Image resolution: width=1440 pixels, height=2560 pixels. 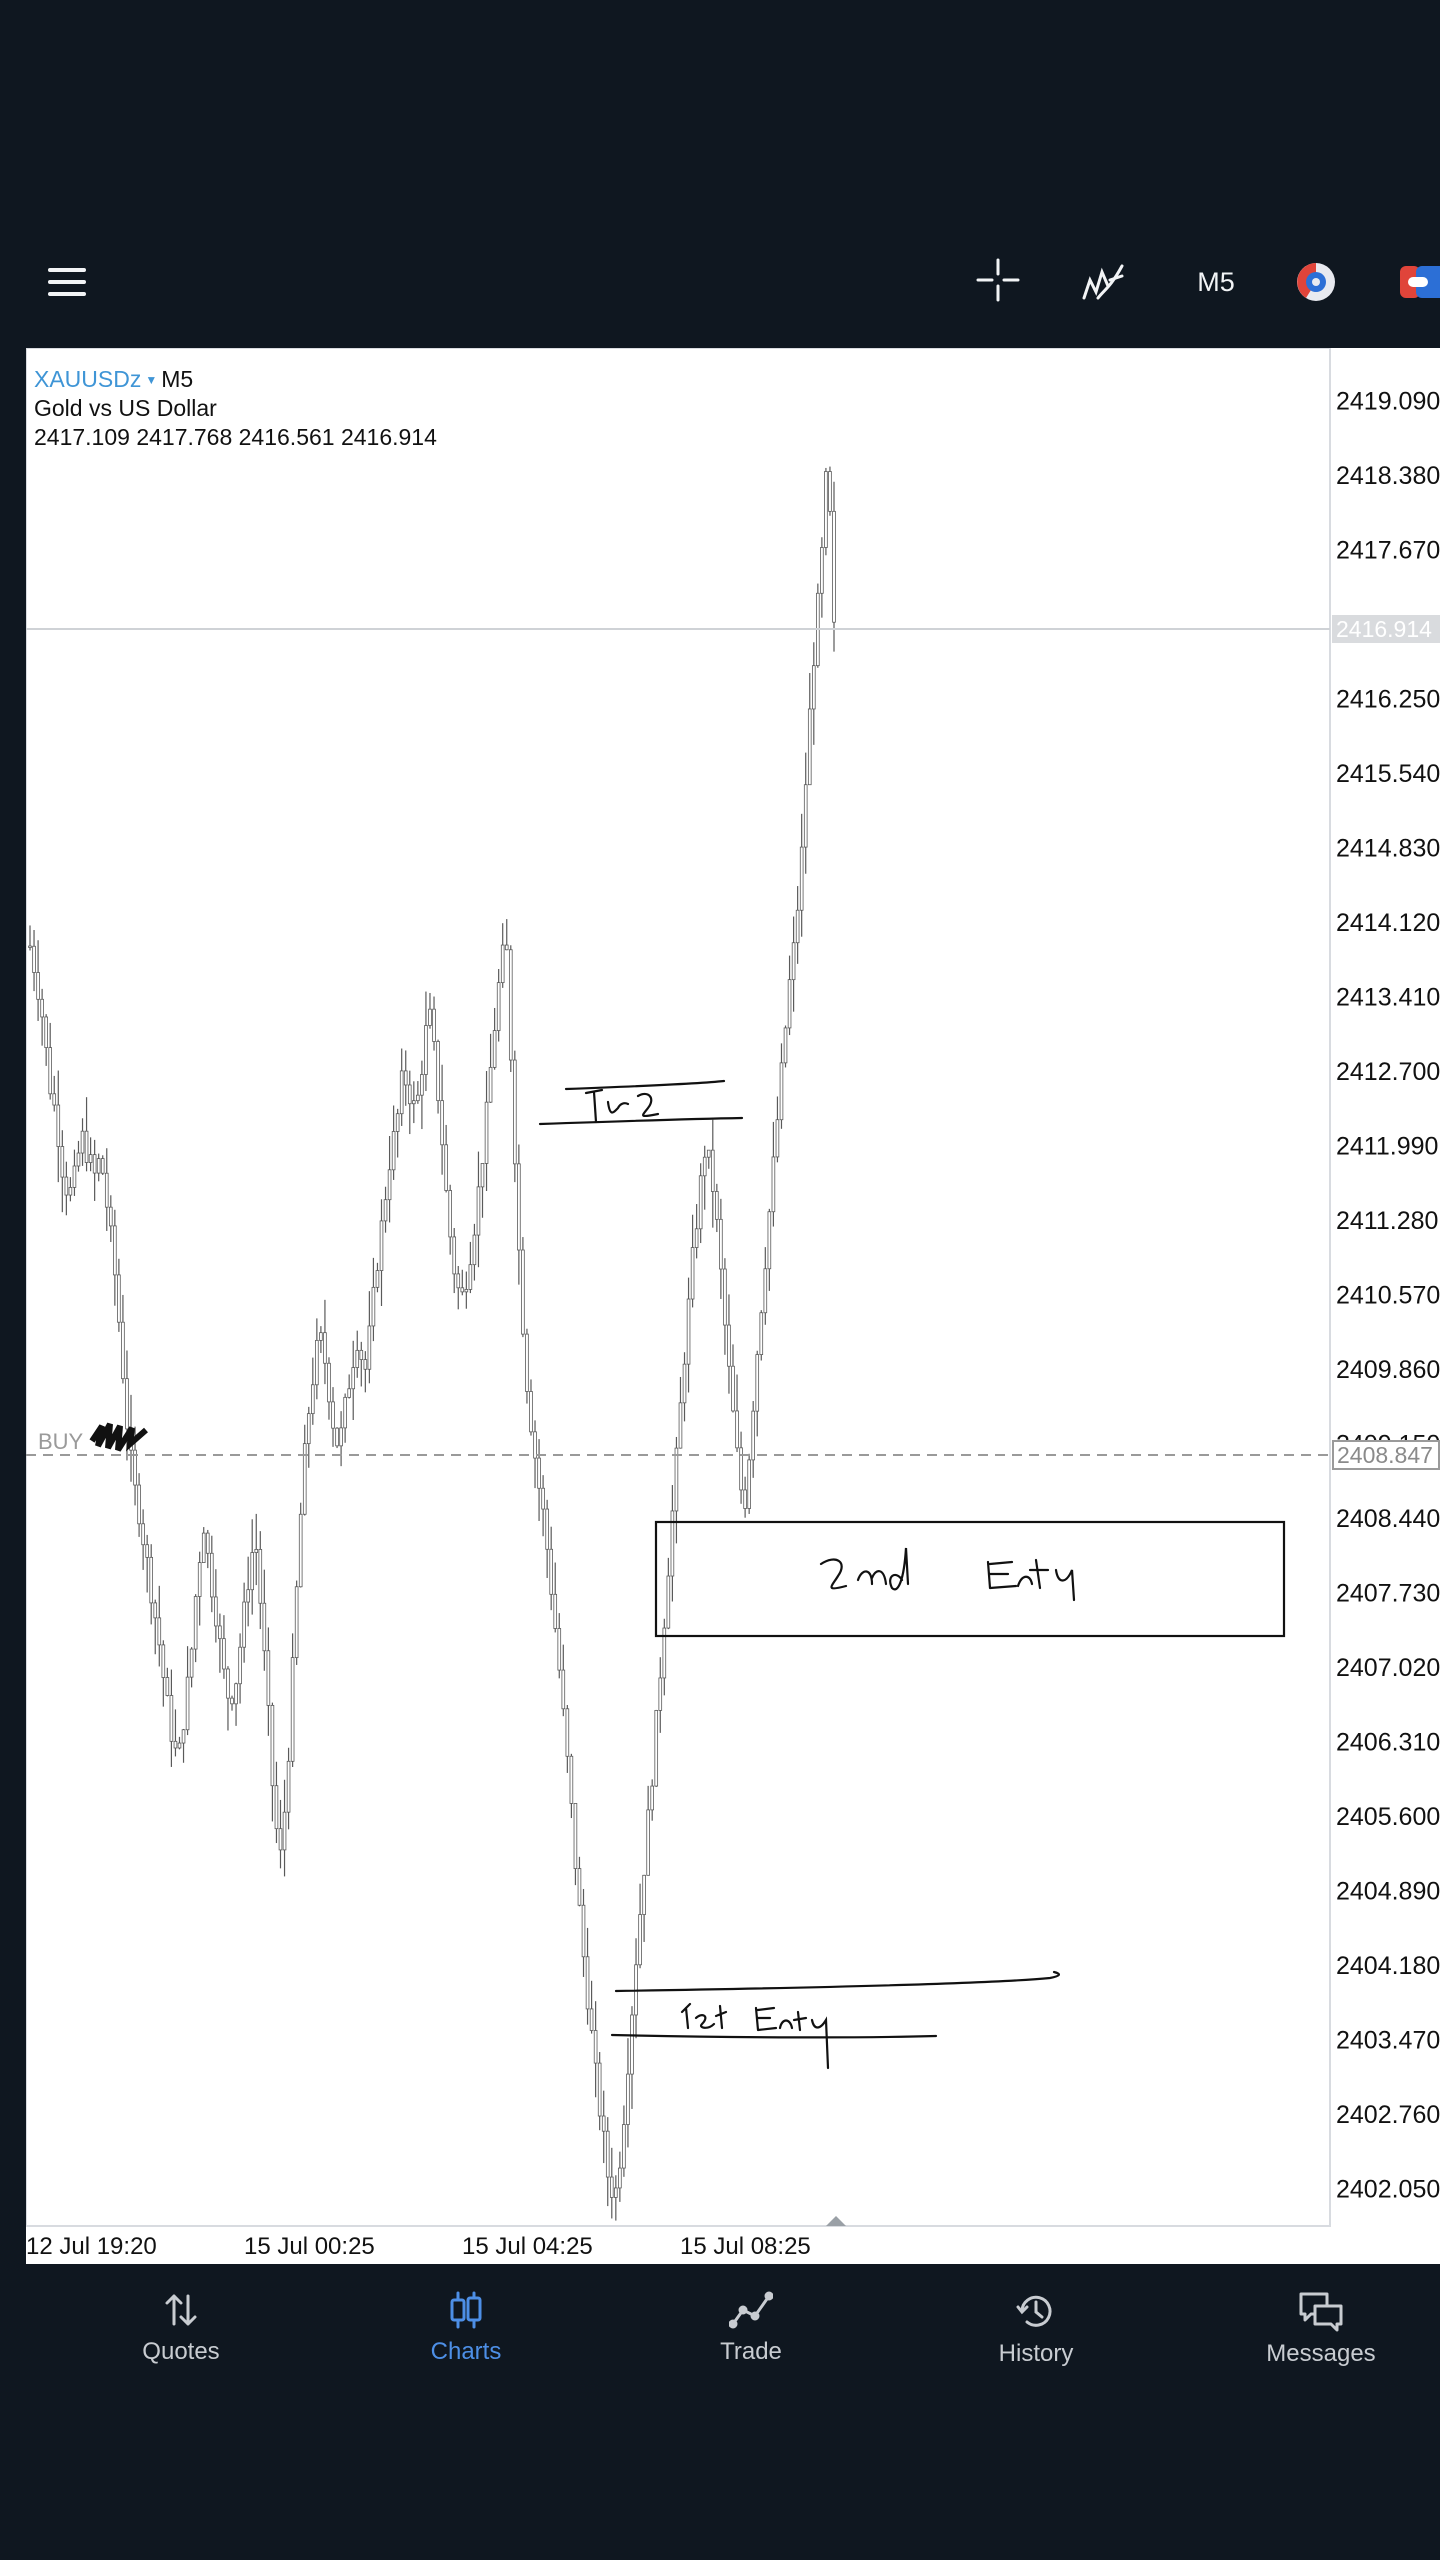 What do you see at coordinates (1316, 282) in the screenshot?
I see `clock-icon` at bounding box center [1316, 282].